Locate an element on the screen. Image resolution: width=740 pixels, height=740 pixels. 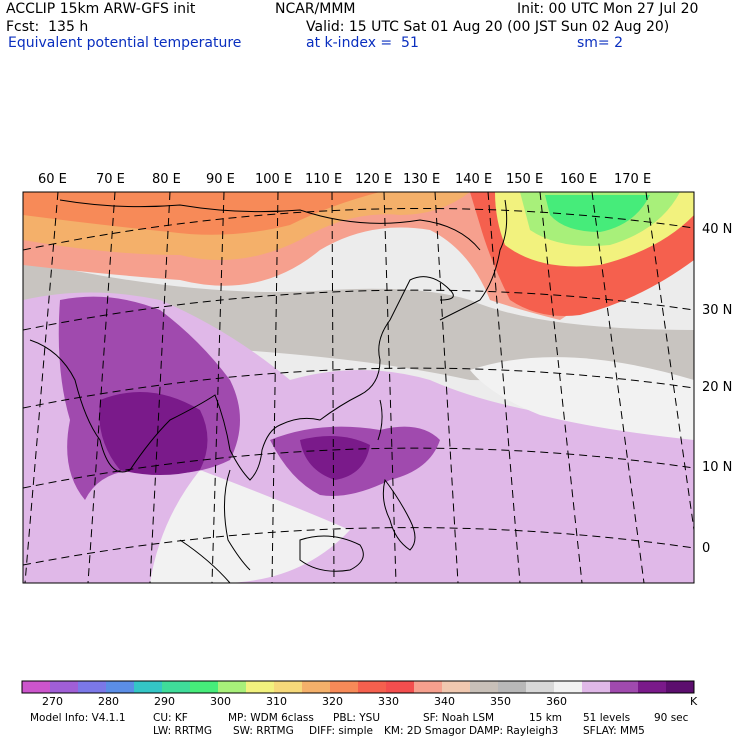
grid-lat-equator is located at coordinates (358, 546).